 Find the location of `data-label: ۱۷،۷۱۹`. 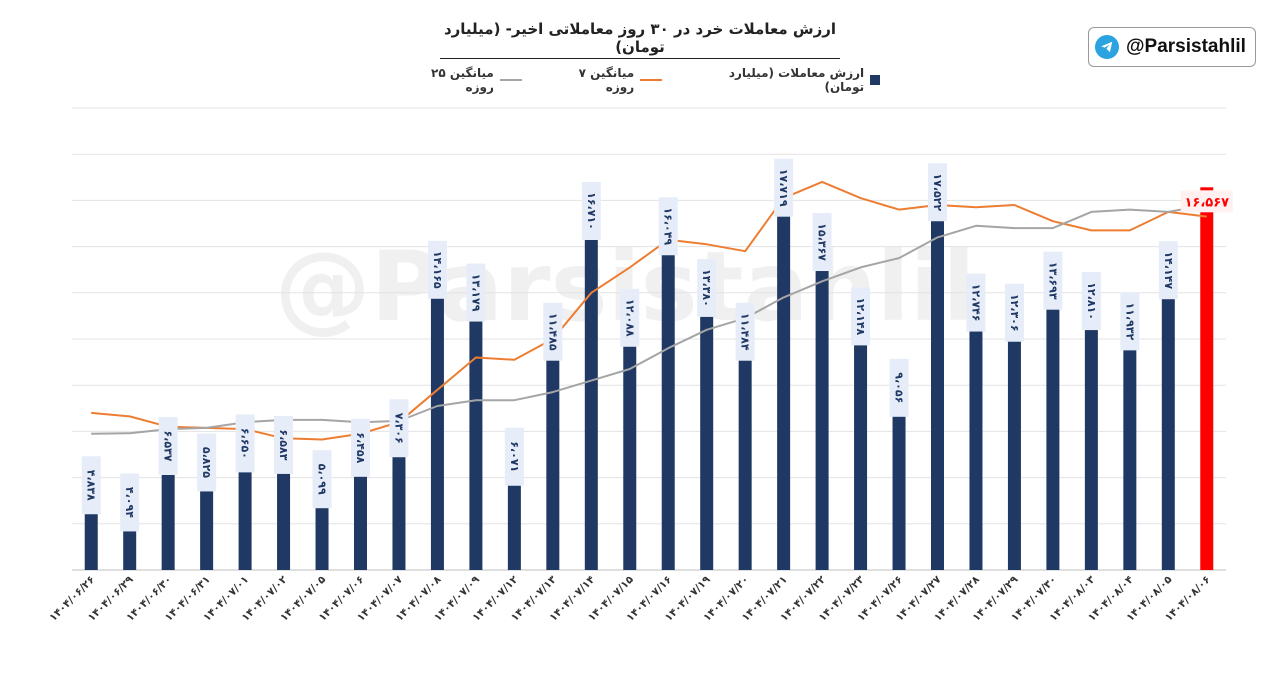

data-label: ۱۷،۷۱۹ is located at coordinates (783, 188).